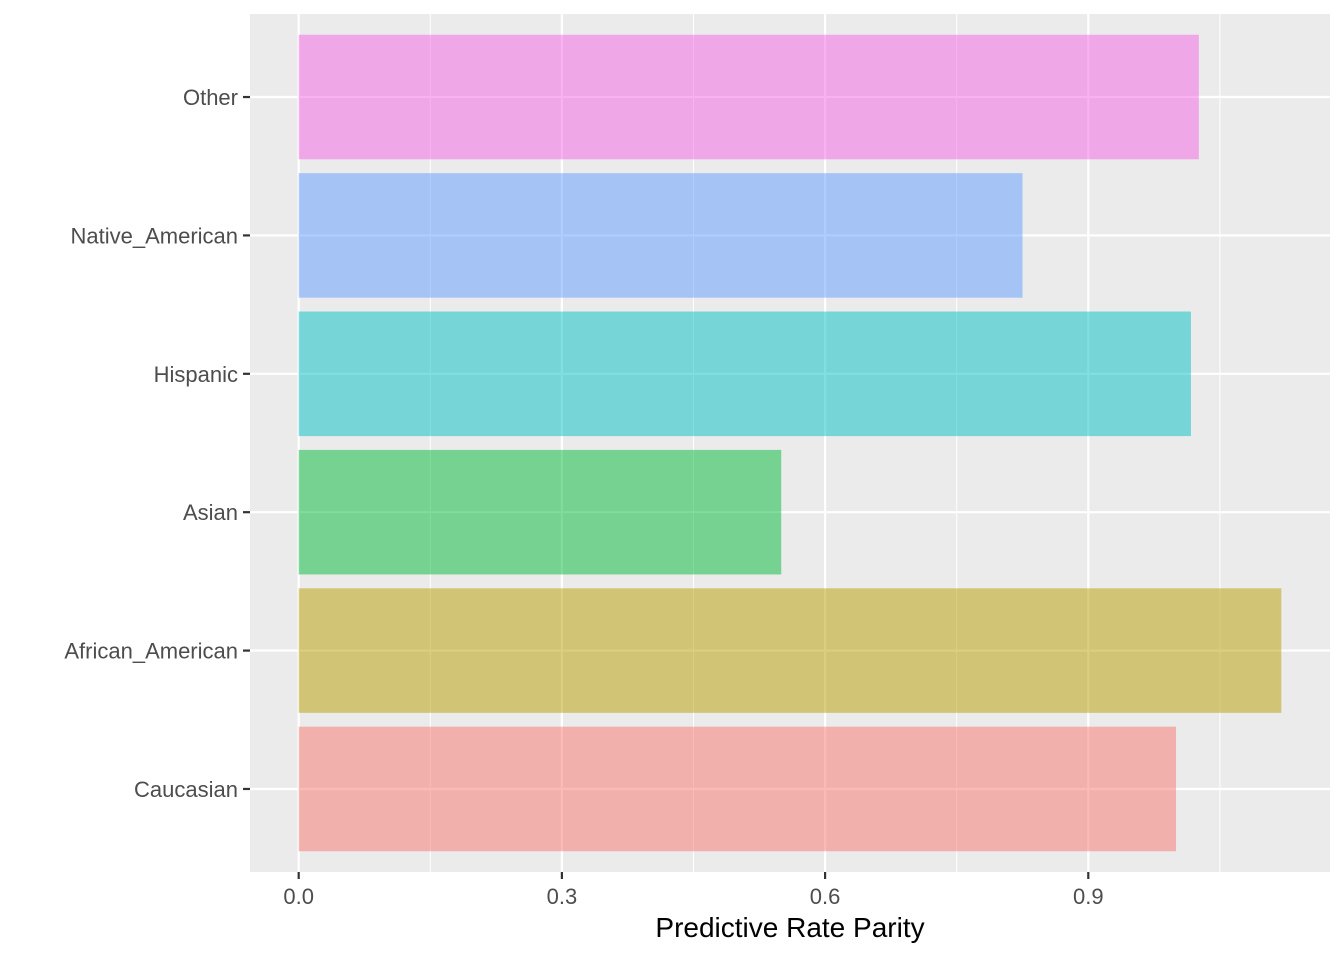 This screenshot has width=1344, height=960. I want to click on x-tick-label: 0.3, so click(562, 896).